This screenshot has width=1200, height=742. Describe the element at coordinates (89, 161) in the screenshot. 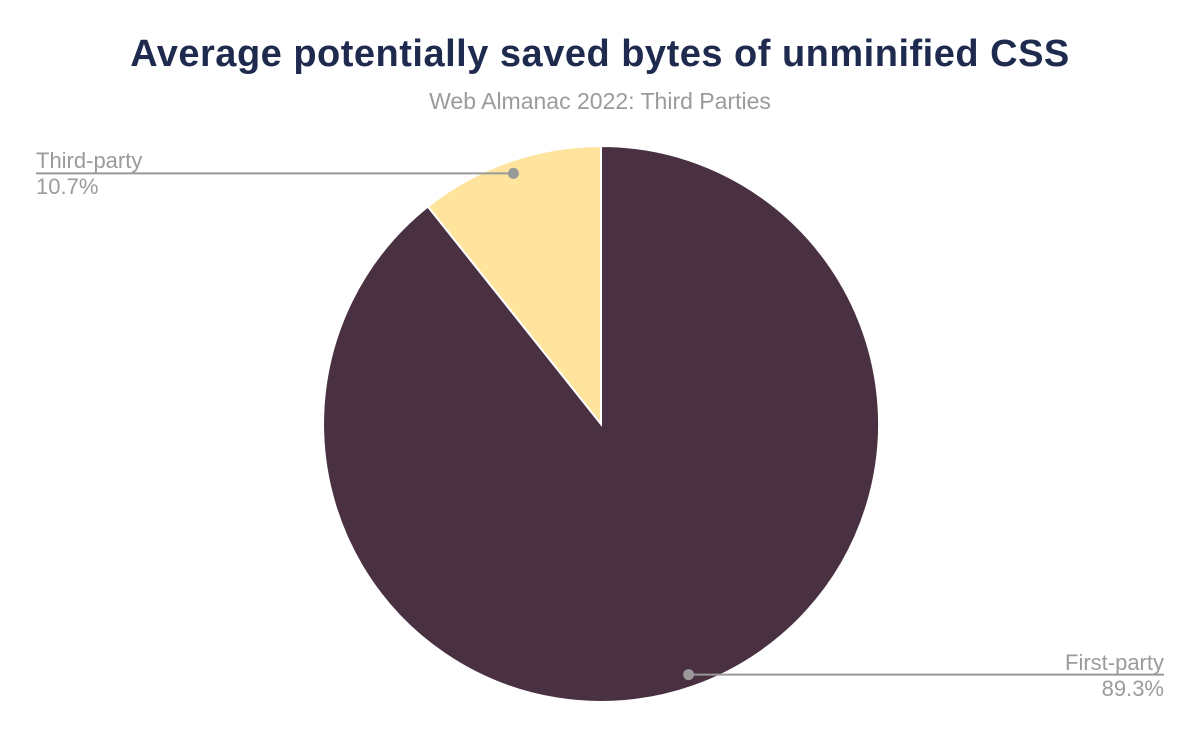

I see `slice-label-third-party: Third-party` at that location.